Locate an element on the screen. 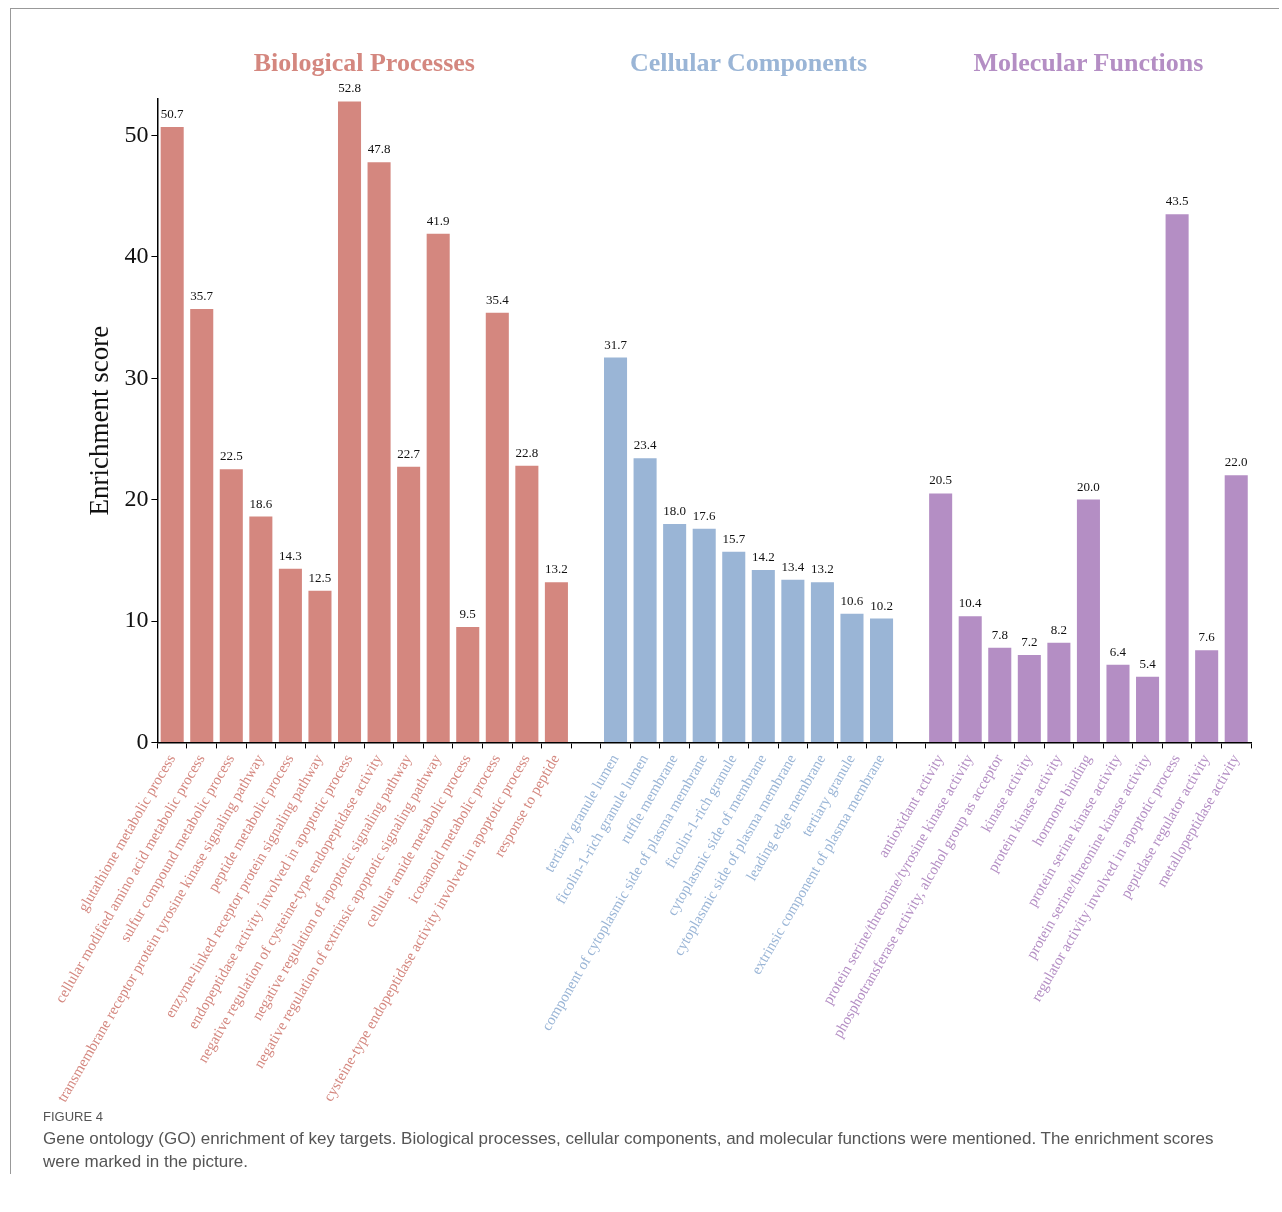  y-tick-label: 50 is located at coordinates (136, 133).